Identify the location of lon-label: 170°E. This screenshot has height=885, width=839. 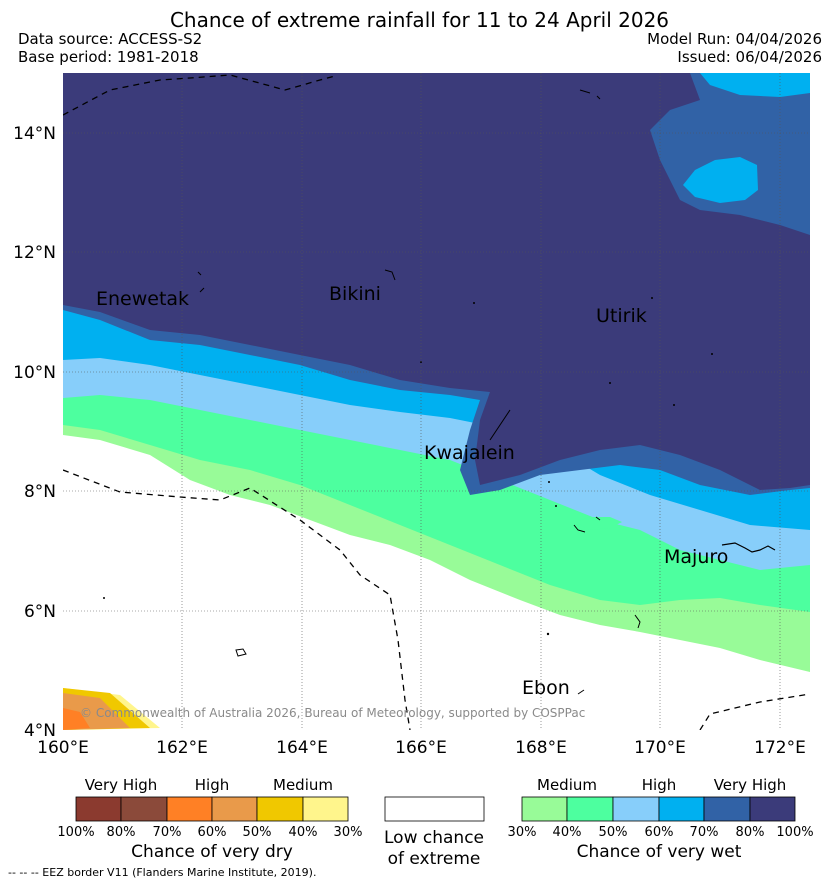
(660, 748).